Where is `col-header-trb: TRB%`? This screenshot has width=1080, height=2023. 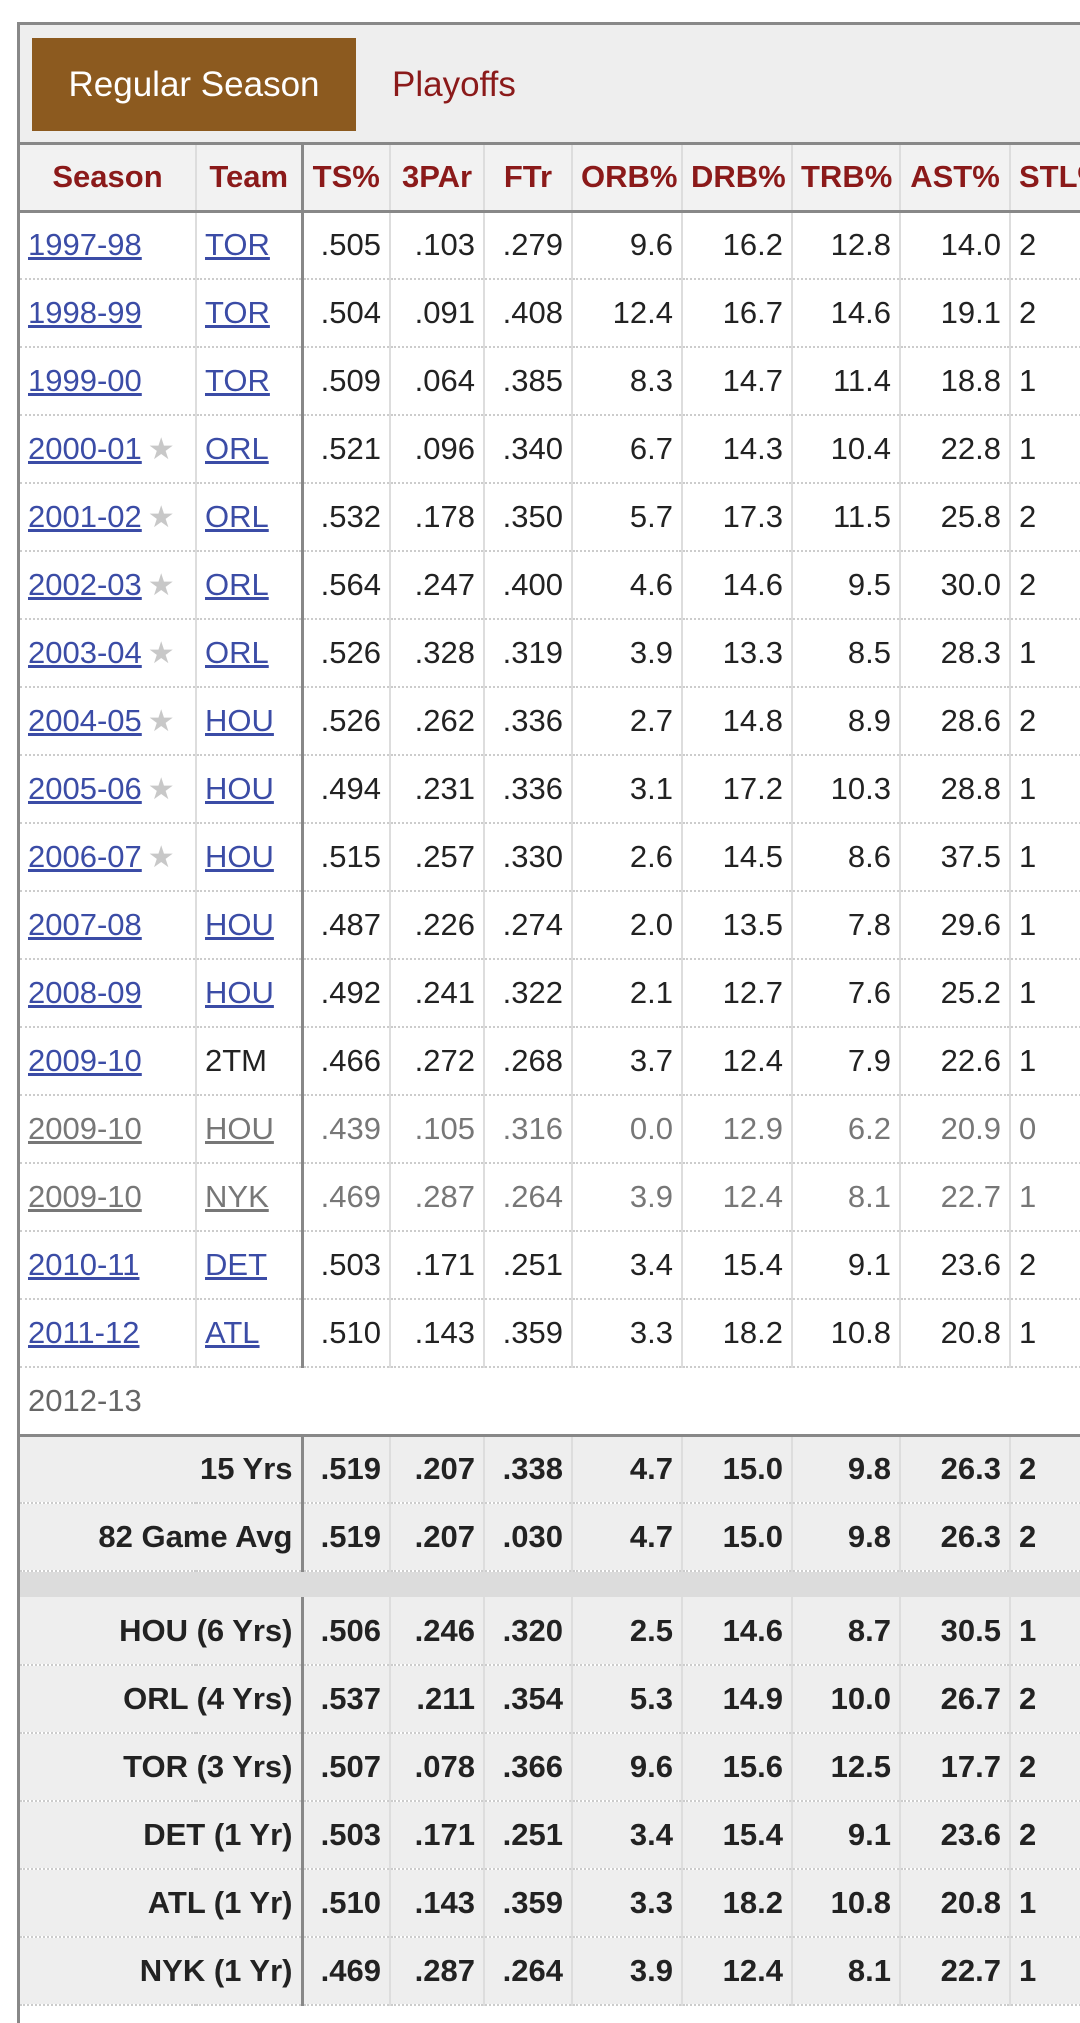
col-header-trb: TRB% is located at coordinates (846, 179).